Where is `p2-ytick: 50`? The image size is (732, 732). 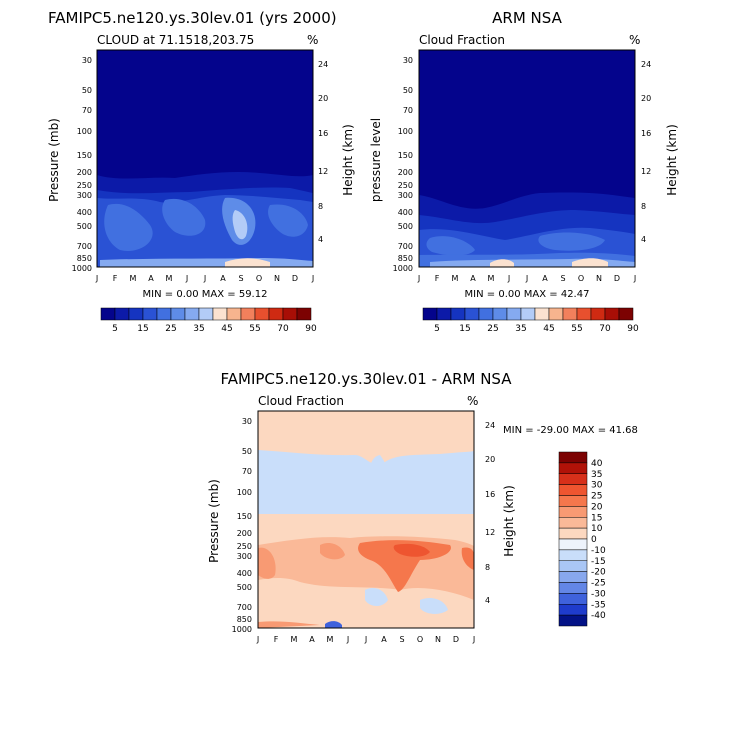 p2-ytick: 50 is located at coordinates (408, 90).